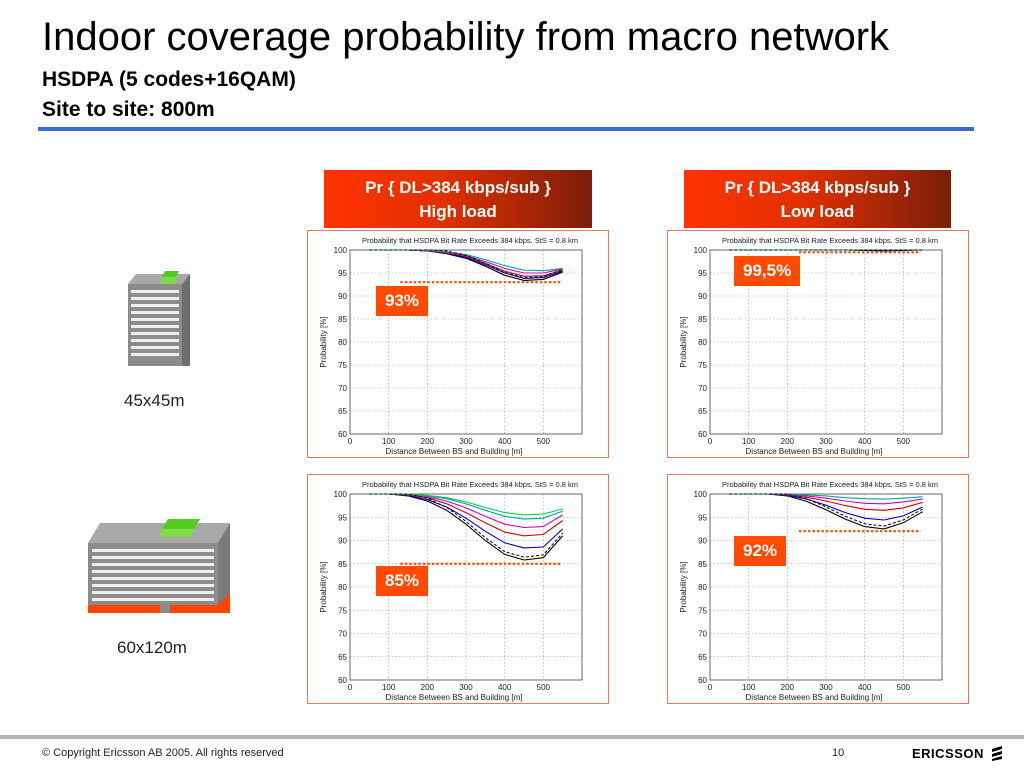 The image size is (1024, 768). What do you see at coordinates (154, 400) in the screenshot?
I see `building-size-label-small: 45x45m` at bounding box center [154, 400].